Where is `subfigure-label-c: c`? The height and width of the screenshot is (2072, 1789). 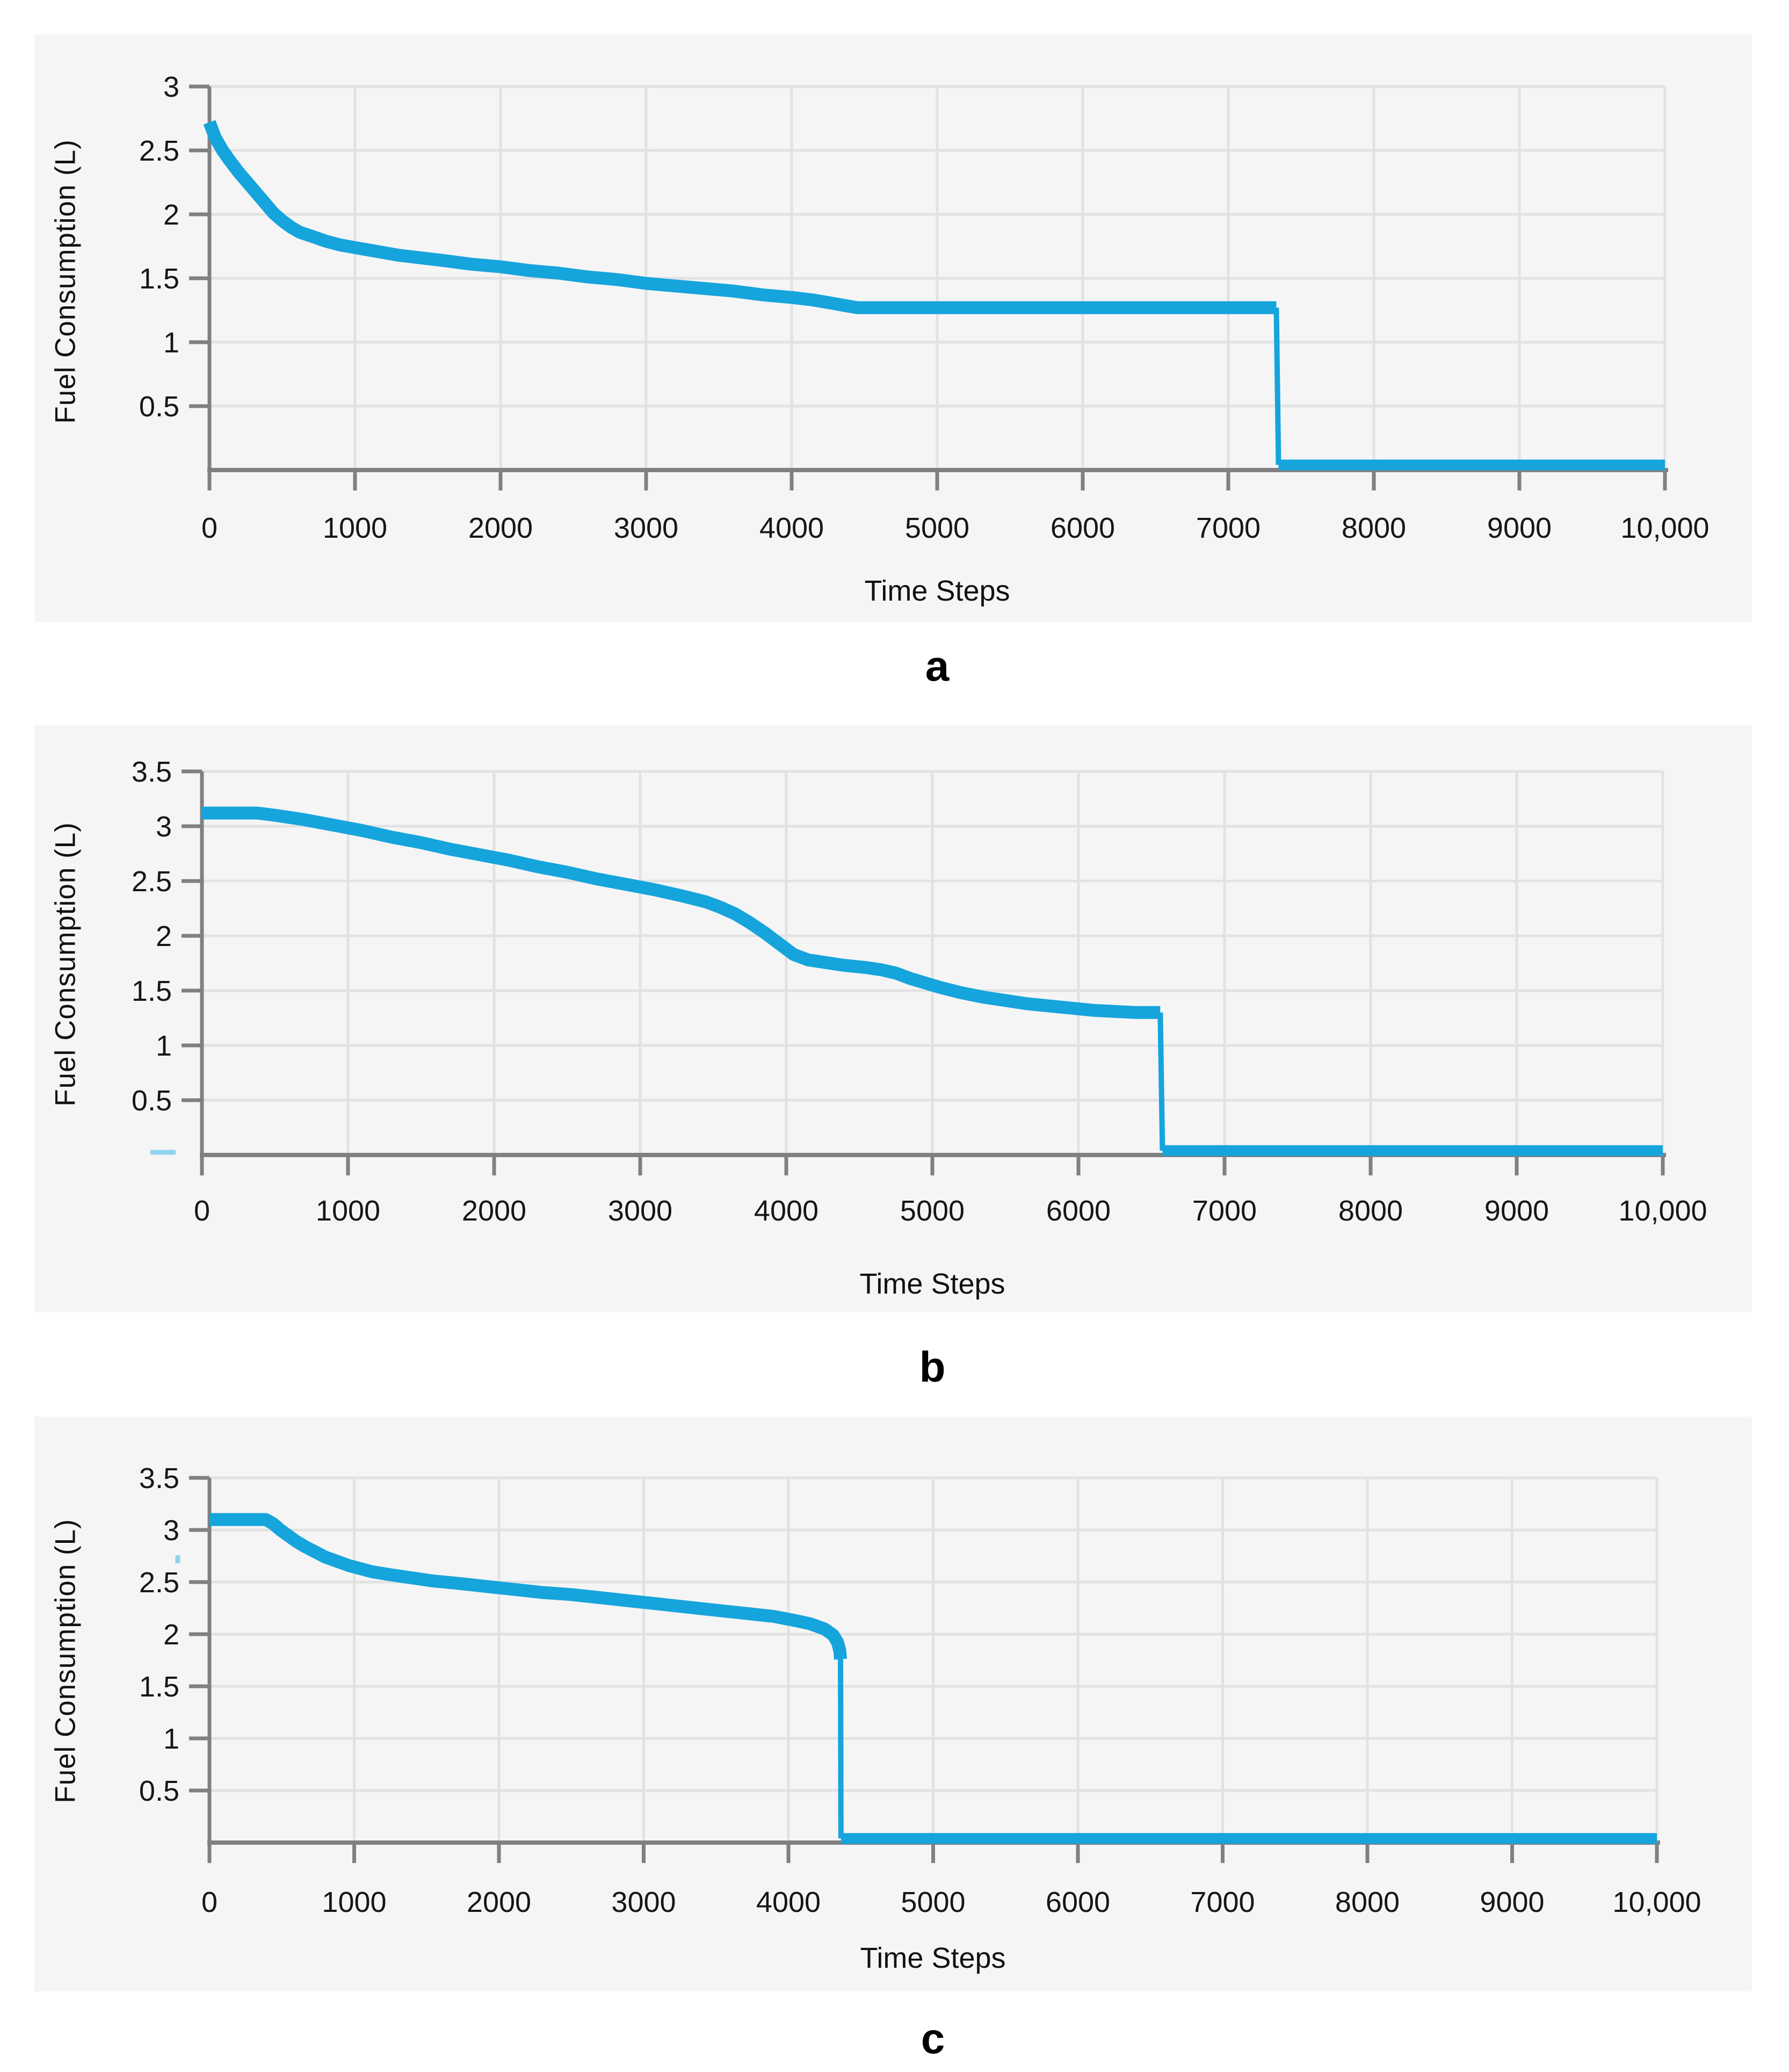 subfigure-label-c: c is located at coordinates (933, 2038).